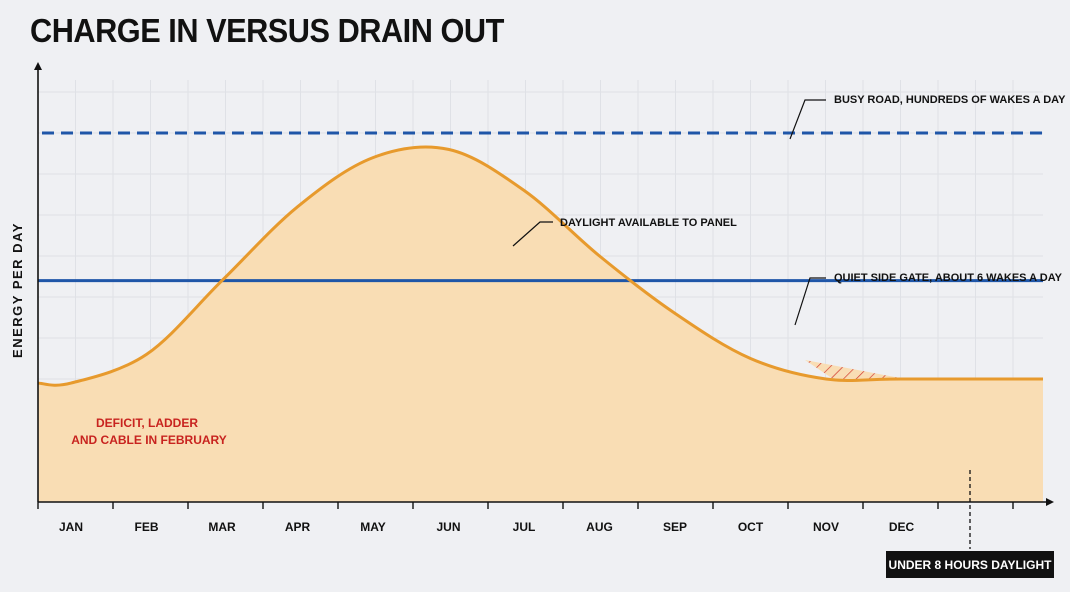 This screenshot has width=1070, height=592. What do you see at coordinates (17, 290) in the screenshot?
I see `y-axis-label: ENERGY PER DAY` at bounding box center [17, 290].